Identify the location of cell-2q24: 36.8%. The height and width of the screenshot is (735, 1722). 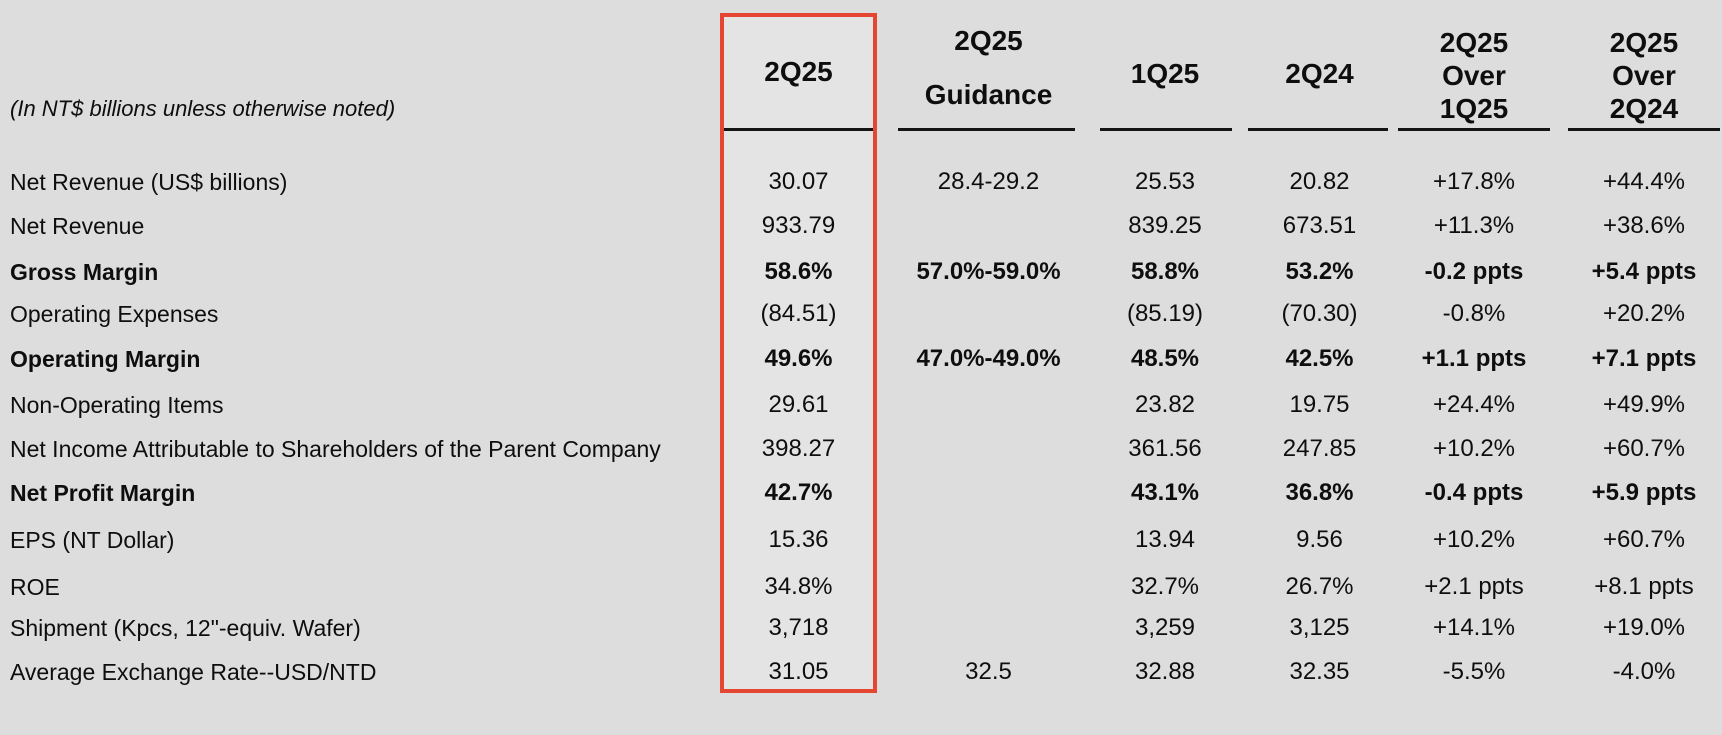
(1319, 492).